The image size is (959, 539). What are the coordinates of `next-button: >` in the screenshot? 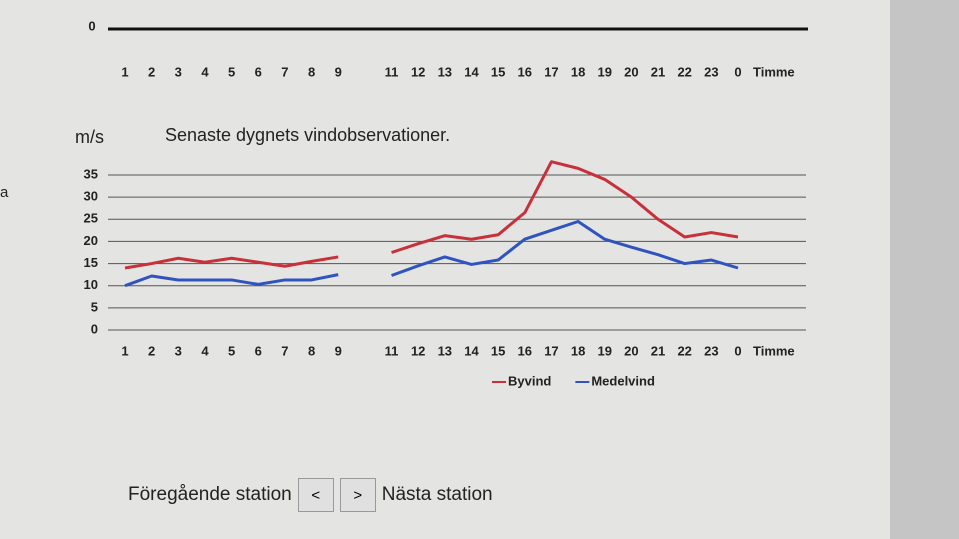 It's located at (357, 495).